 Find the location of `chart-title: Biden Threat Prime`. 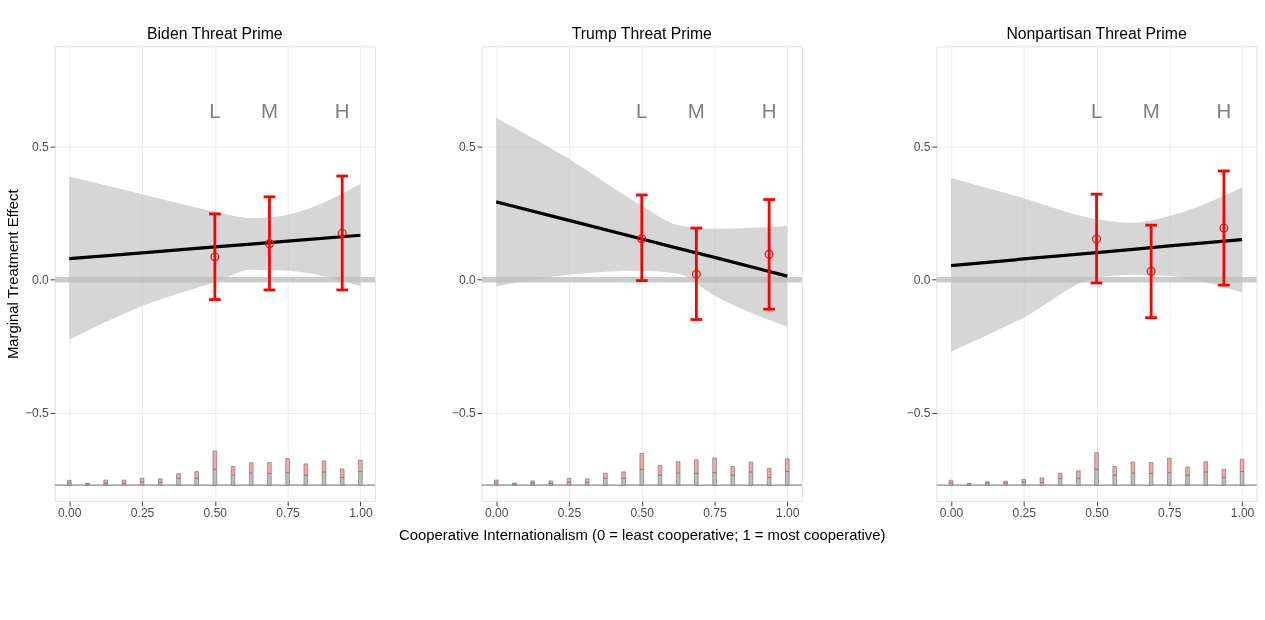

chart-title: Biden Threat Prime is located at coordinates (215, 33).